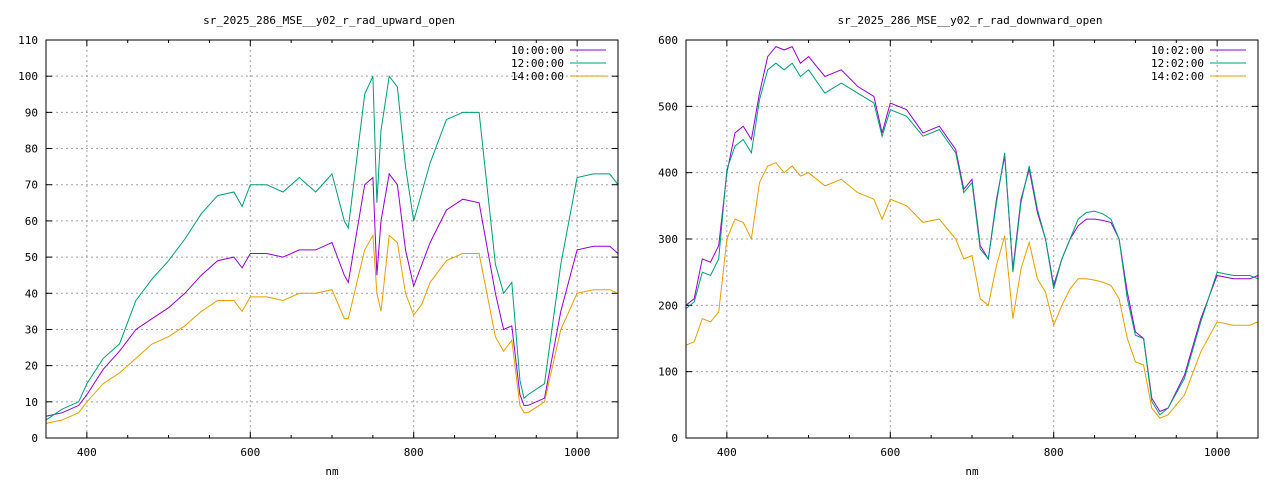 This screenshot has height=480, width=1280. I want to click on chart-title: sr_2025_286_MSE__y02_r_rad_downward_open, so click(970, 20).